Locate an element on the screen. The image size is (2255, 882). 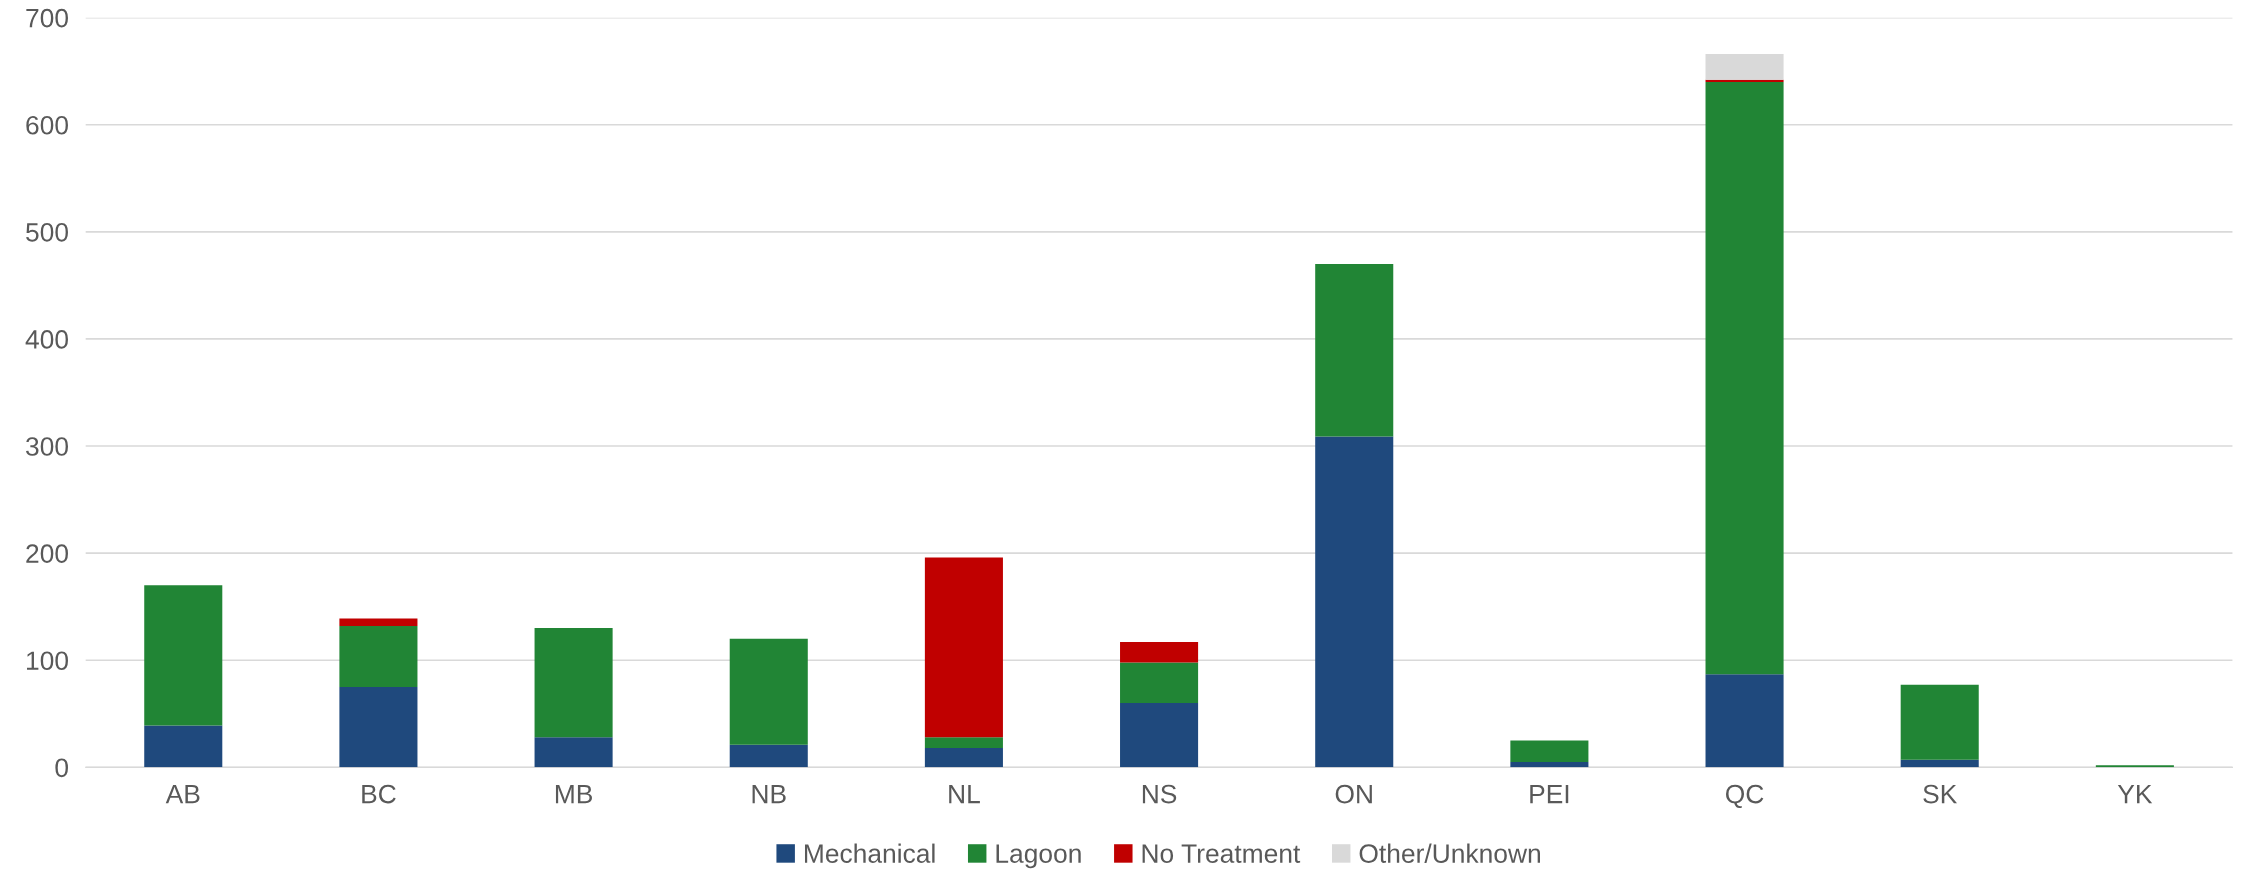
y-tick-label: 600 is located at coordinates (47, 125).